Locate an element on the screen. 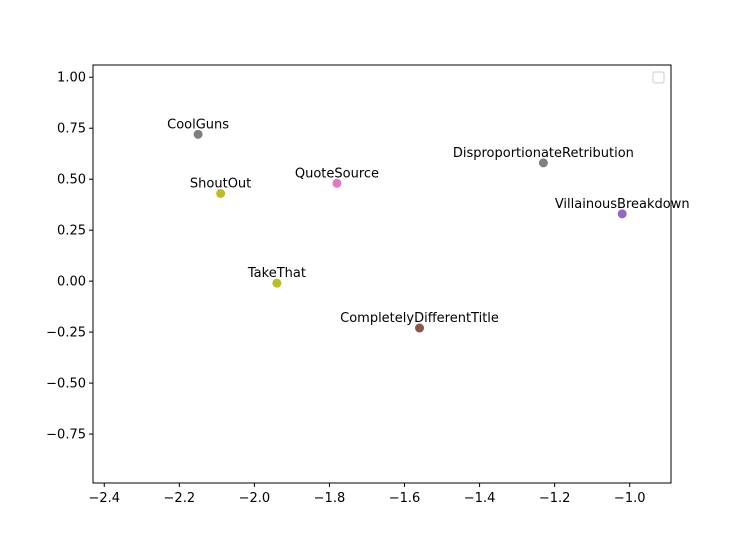  x-tick-label: −2.0 is located at coordinates (255, 498).